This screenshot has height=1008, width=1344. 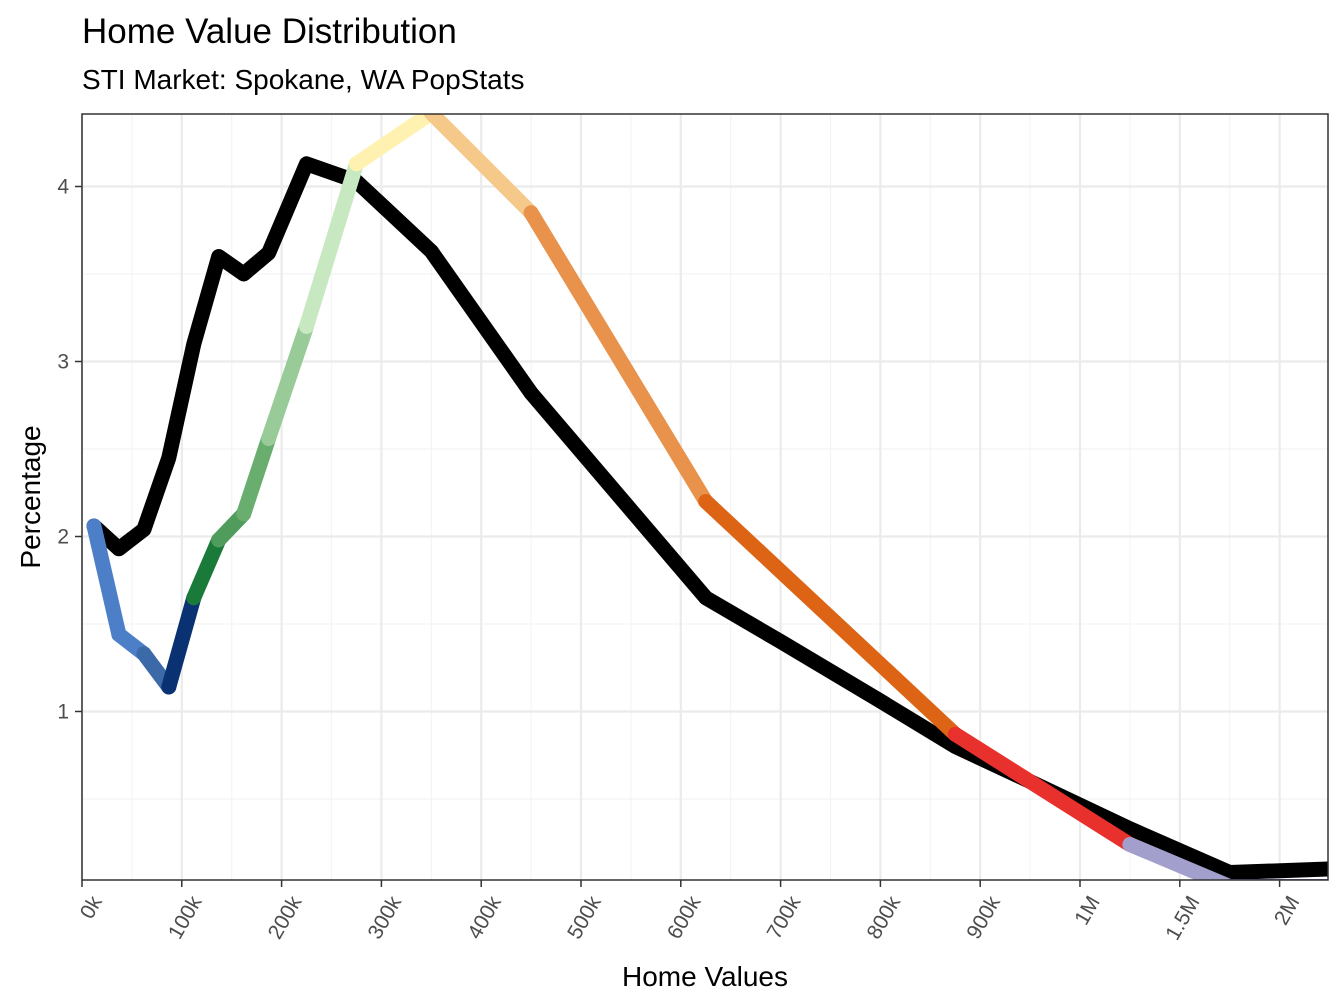 What do you see at coordinates (1287, 910) in the screenshot?
I see `x-tick-label: 2M` at bounding box center [1287, 910].